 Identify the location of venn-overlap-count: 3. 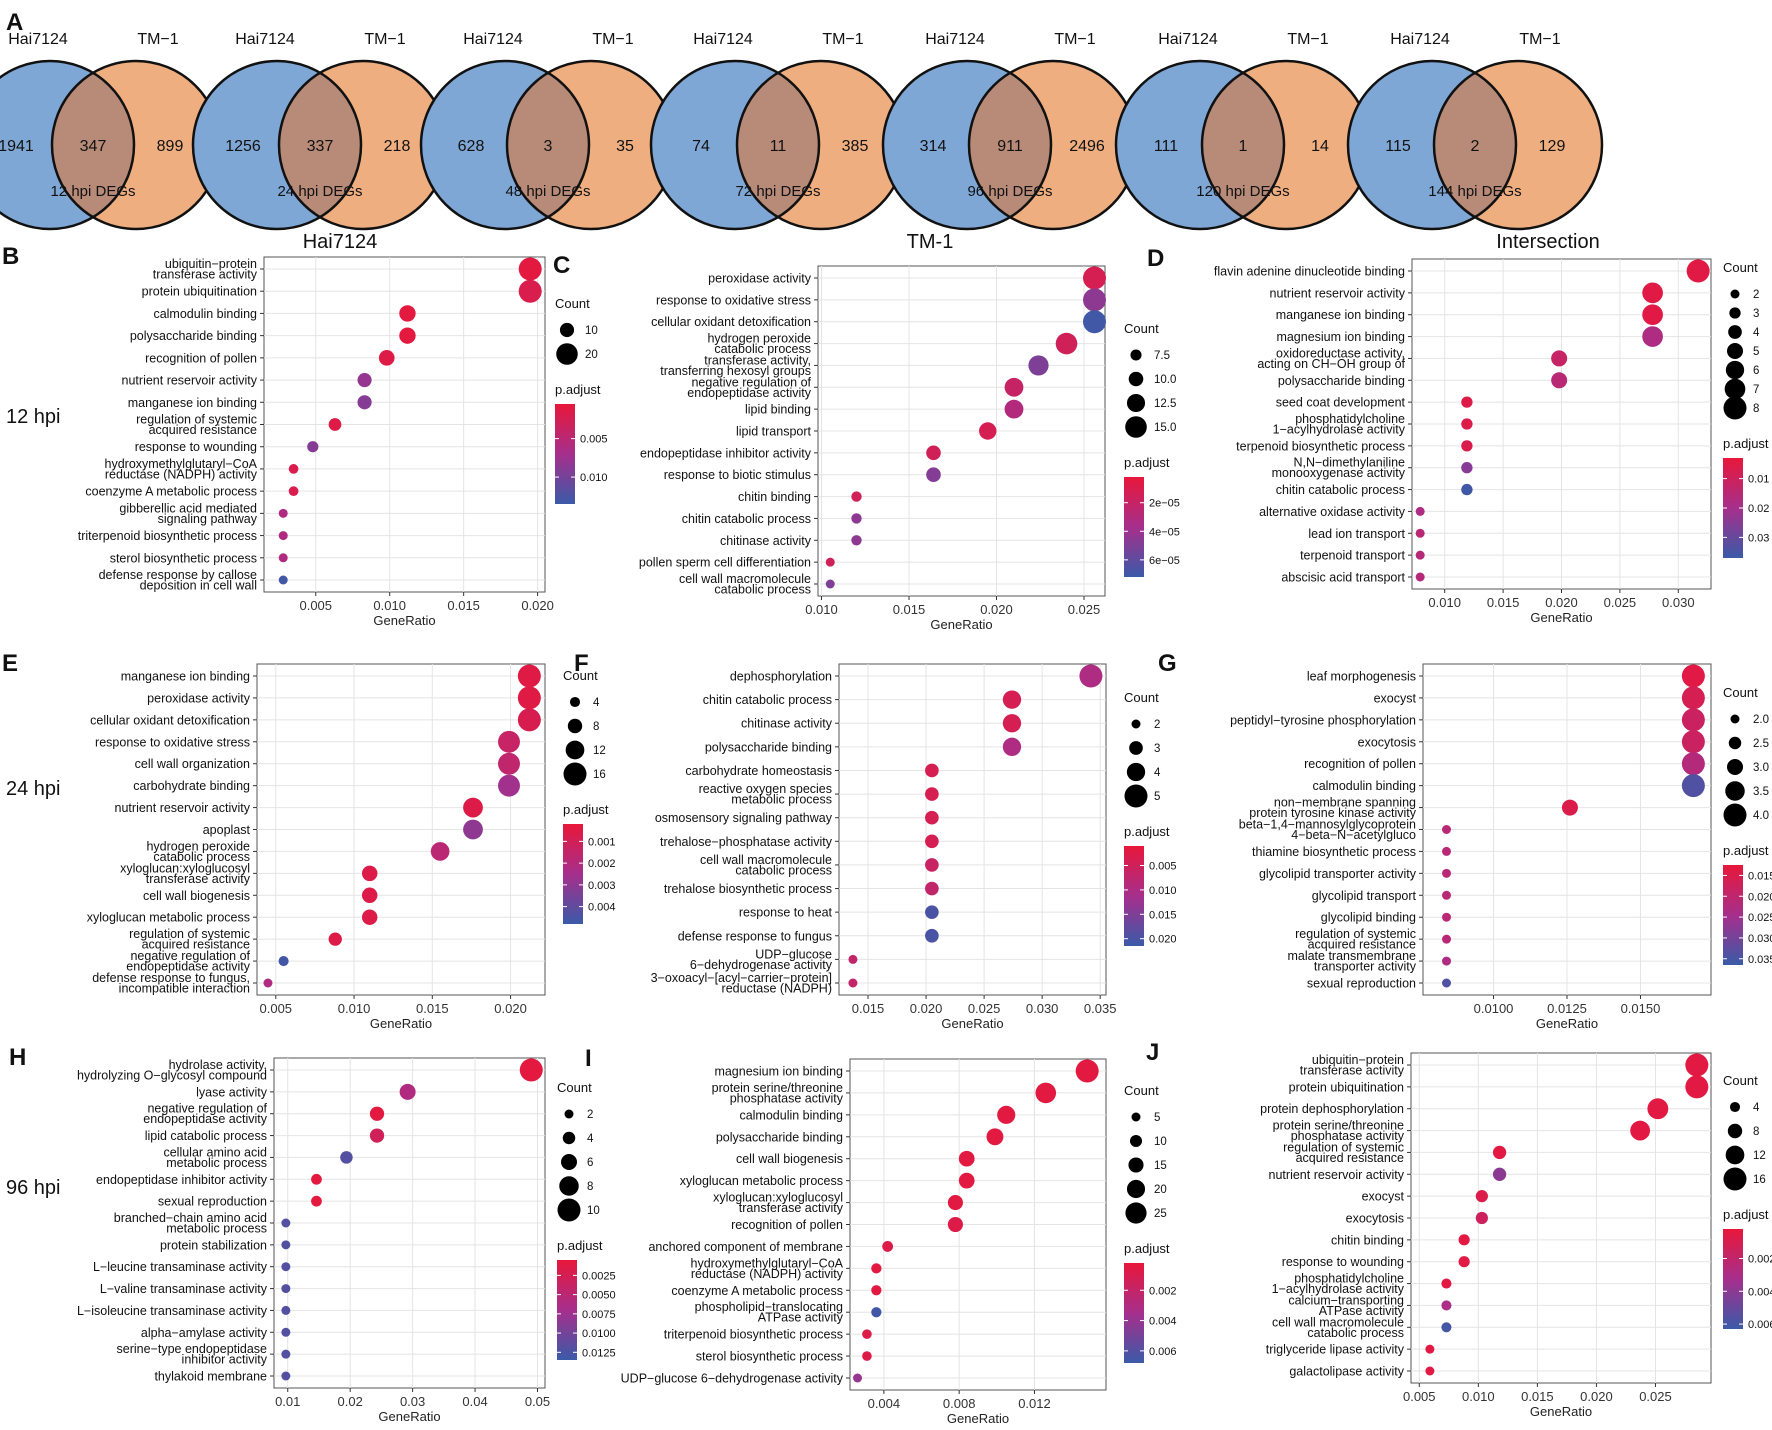
(548, 146).